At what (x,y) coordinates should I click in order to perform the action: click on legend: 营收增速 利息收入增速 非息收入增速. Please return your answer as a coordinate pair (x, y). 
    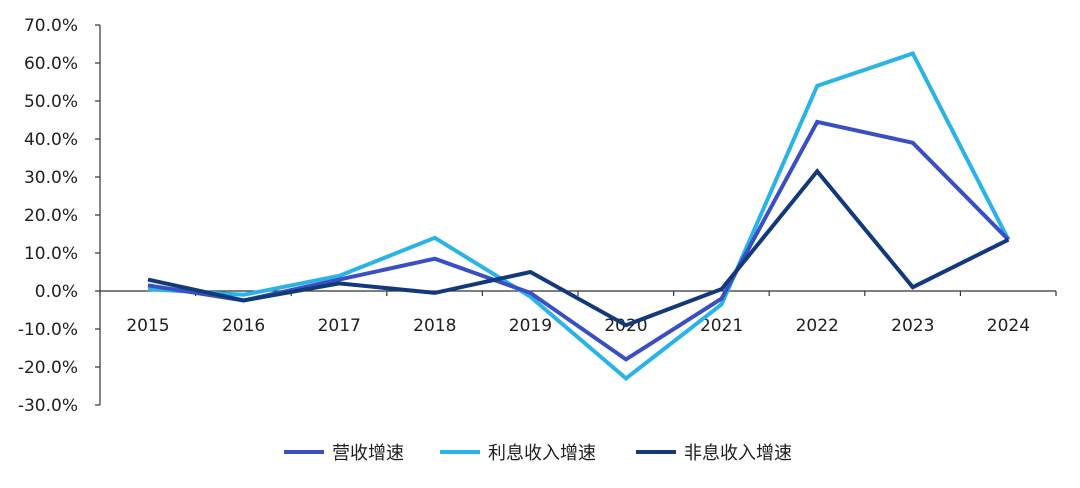
    Looking at the image, I should click on (538, 453).